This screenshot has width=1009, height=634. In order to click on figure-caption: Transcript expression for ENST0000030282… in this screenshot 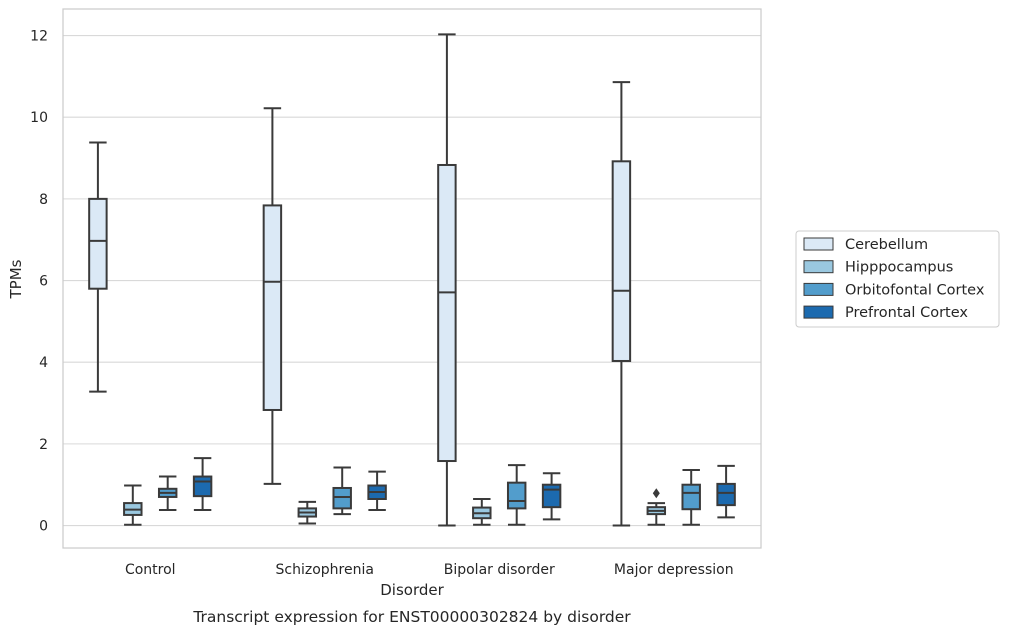, I will do `click(411, 617)`.